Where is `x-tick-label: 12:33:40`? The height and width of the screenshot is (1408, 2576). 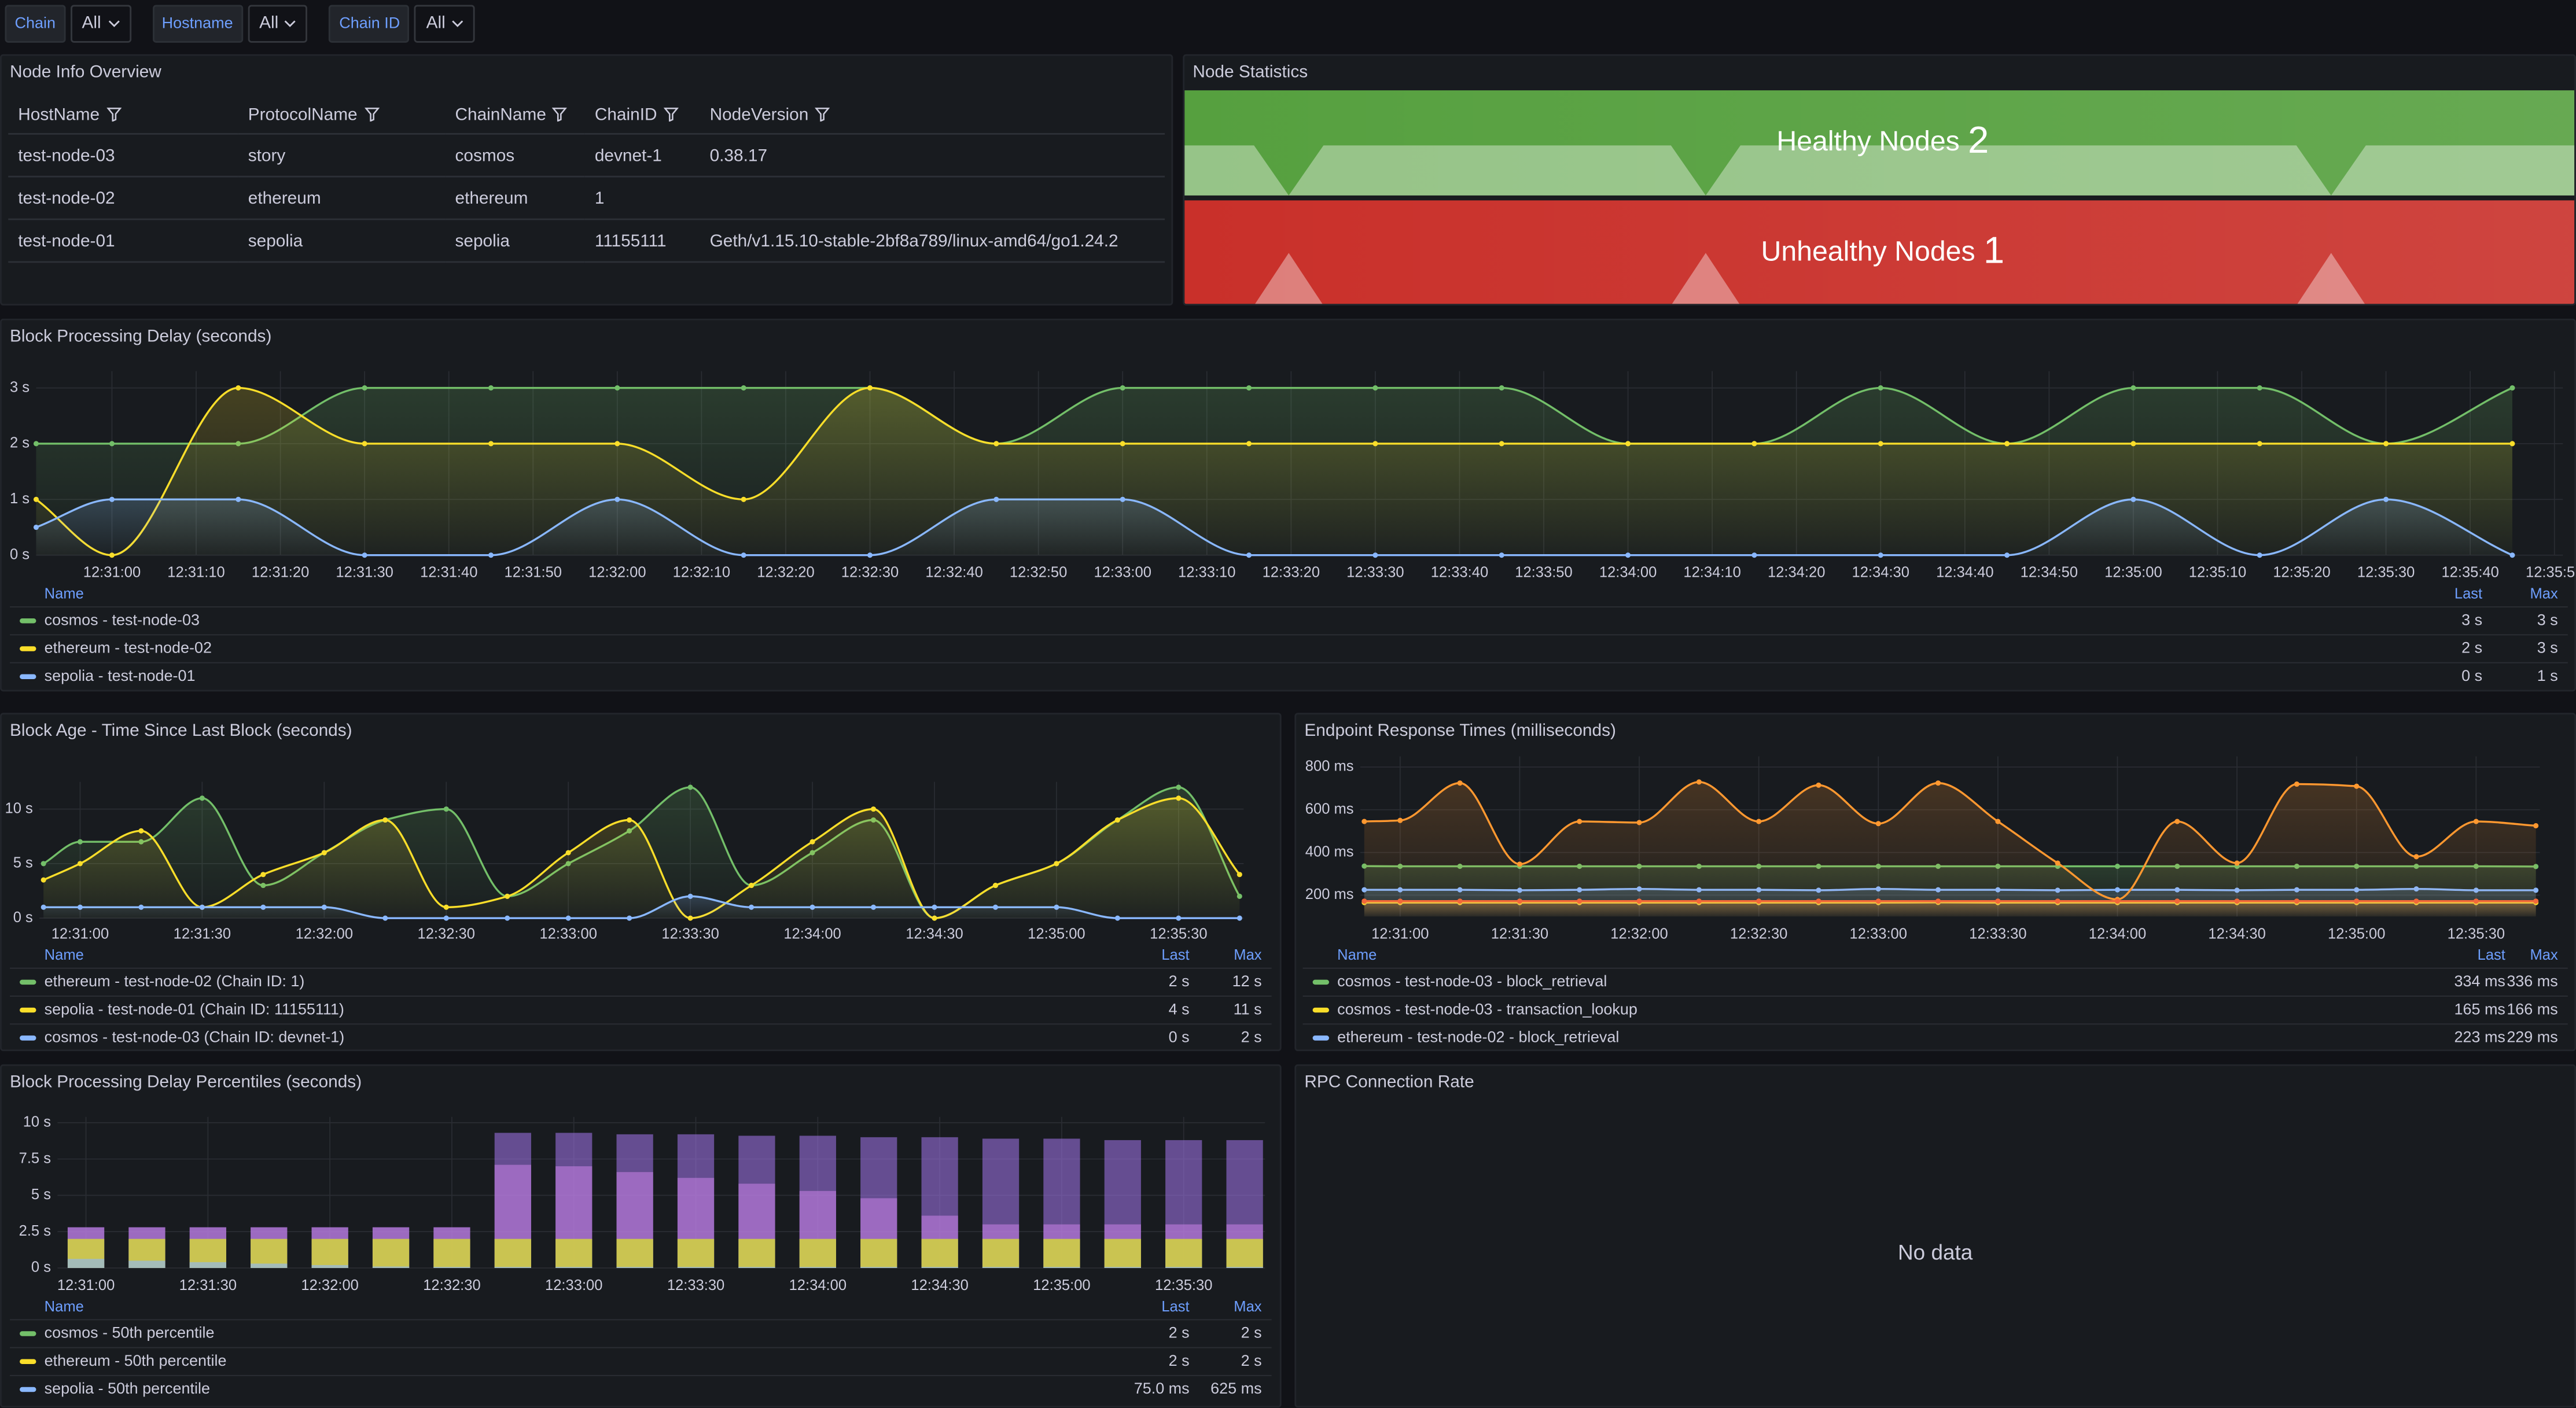 x-tick-label: 12:33:40 is located at coordinates (1459, 573).